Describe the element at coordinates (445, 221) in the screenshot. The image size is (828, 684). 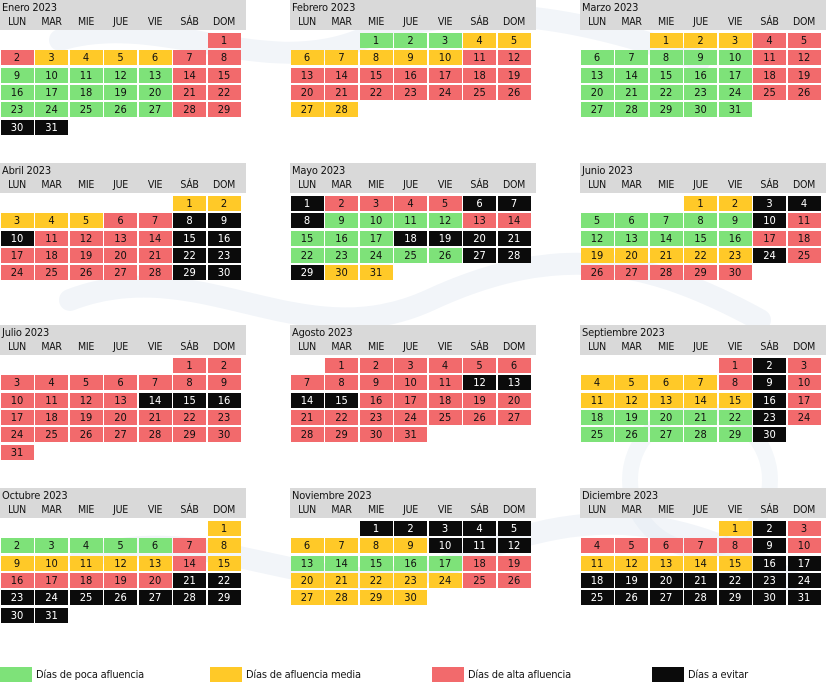
I see `day-cell: 12` at that location.